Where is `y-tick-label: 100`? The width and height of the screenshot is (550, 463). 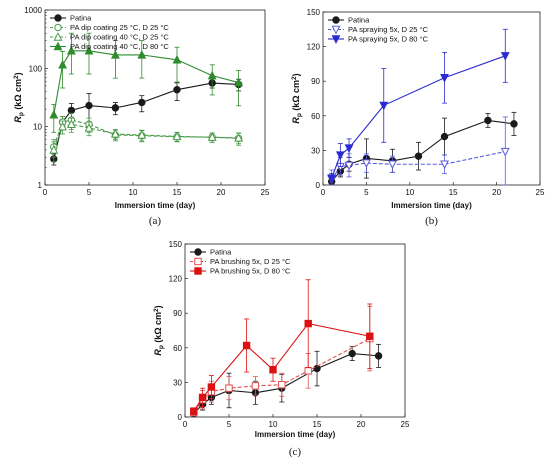 y-tick-label: 100 is located at coordinates (36, 68).